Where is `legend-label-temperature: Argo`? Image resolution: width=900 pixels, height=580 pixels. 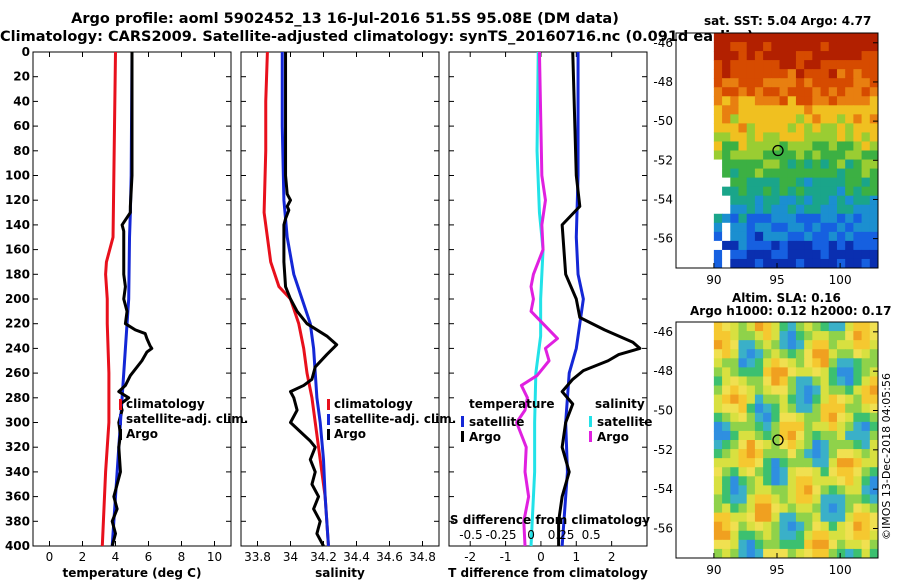 legend-label-temperature: Argo is located at coordinates (142, 434).